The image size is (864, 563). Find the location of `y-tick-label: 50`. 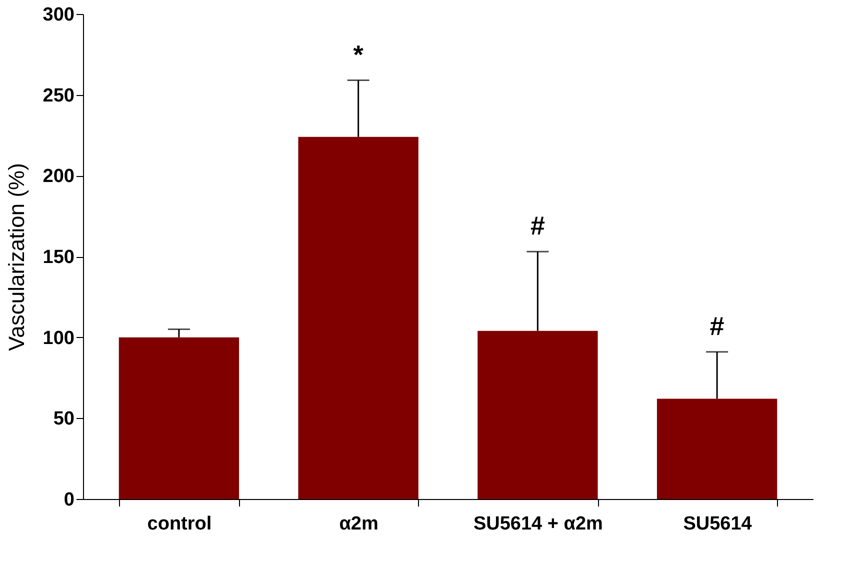

y-tick-label: 50 is located at coordinates (63, 419).